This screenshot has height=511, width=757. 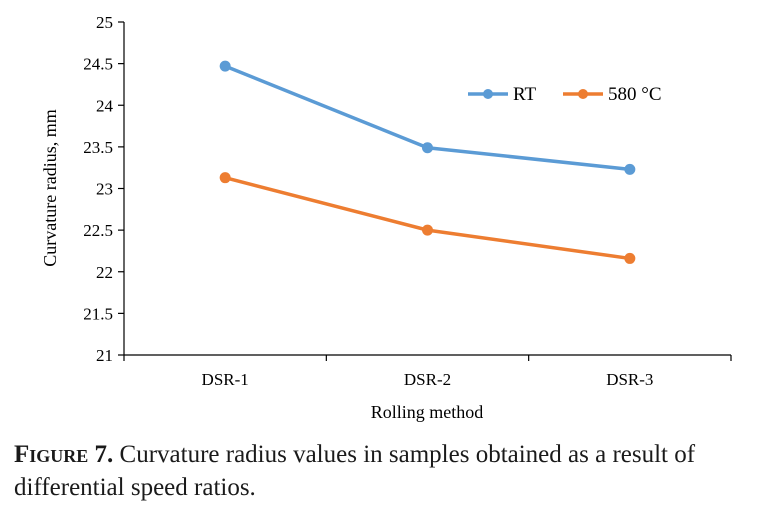 What do you see at coordinates (50, 187) in the screenshot?
I see `y-axis-title: Curvature radius, mm` at bounding box center [50, 187].